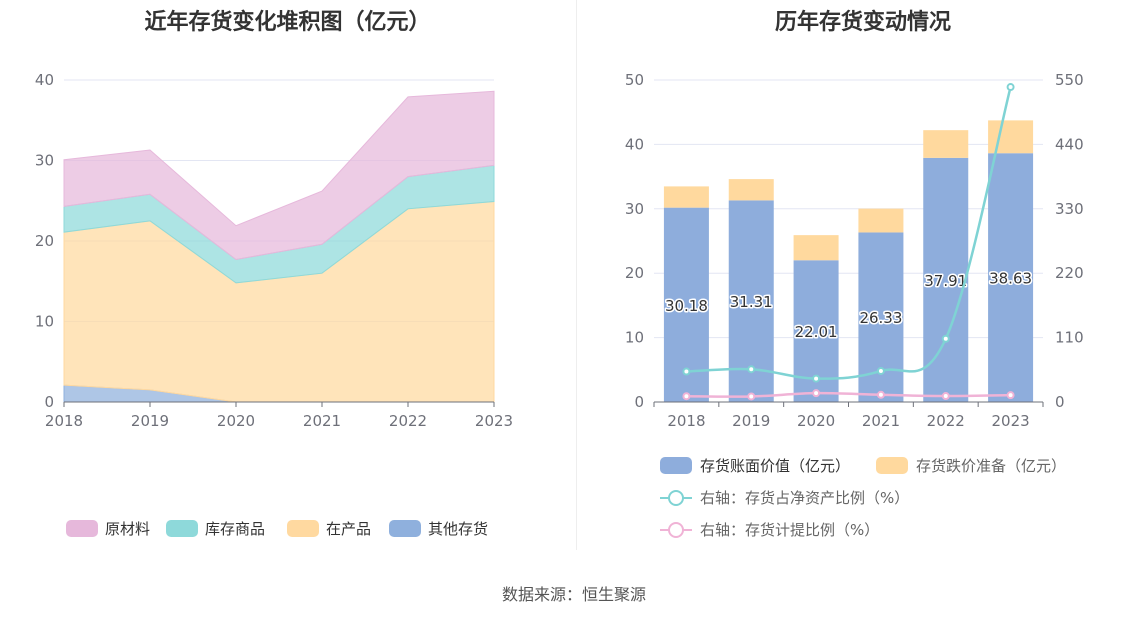 This screenshot has width=1148, height=619. Describe the element at coordinates (348, 529) in the screenshot. I see `legend-label: 在产品` at that location.